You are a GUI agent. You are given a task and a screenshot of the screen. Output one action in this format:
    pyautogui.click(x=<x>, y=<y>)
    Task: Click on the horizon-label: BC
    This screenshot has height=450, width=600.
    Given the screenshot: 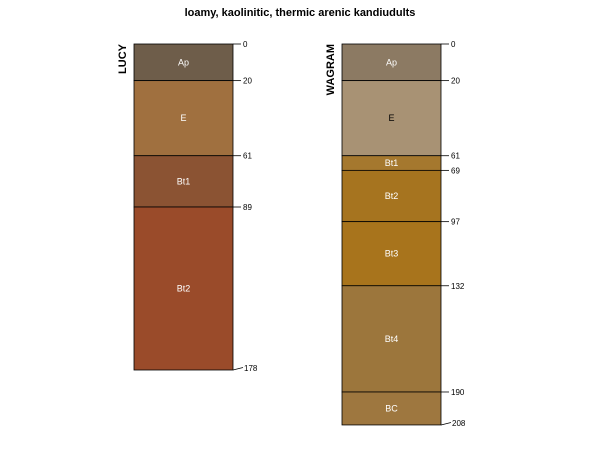 What is the action you would take?
    pyautogui.click(x=391, y=408)
    